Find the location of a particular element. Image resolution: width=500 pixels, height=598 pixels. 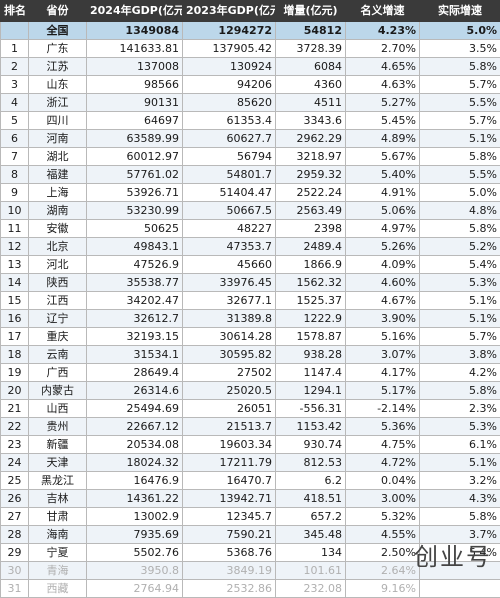

cell-province: 贵州 is located at coordinates (58, 427).